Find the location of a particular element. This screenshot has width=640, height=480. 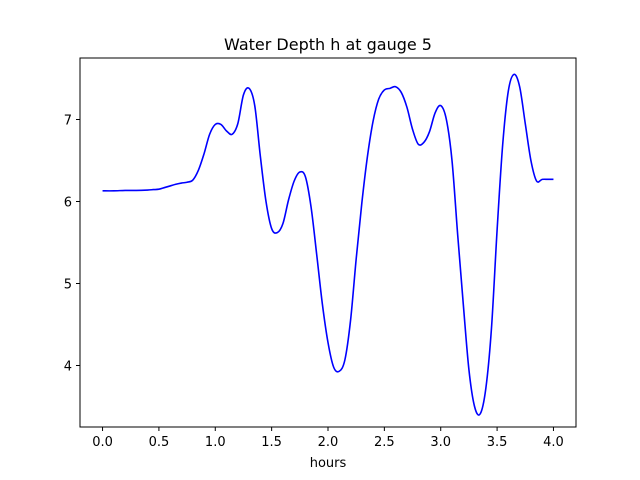

x-tick-label: 0.5 is located at coordinates (159, 442).